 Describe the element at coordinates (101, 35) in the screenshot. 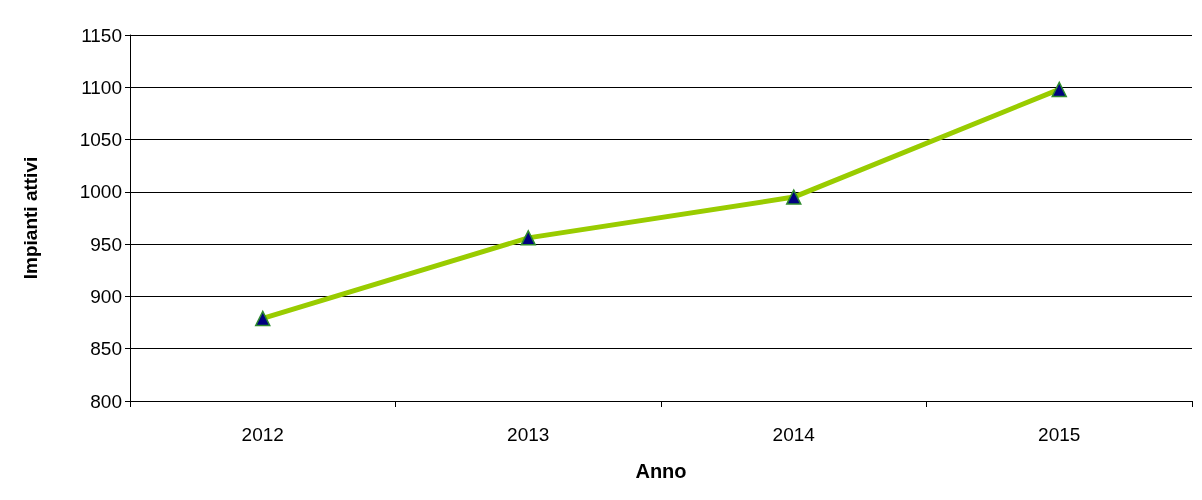

I see `y-tick-label: 1150` at that location.